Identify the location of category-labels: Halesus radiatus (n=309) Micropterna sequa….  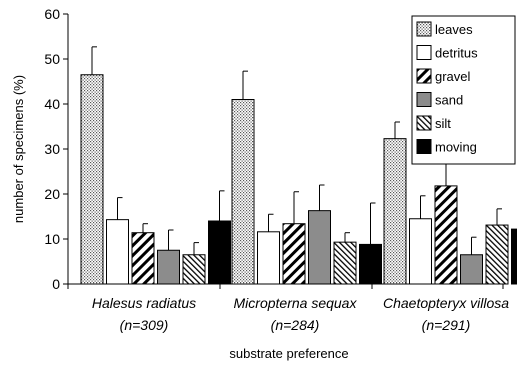
(300, 314).